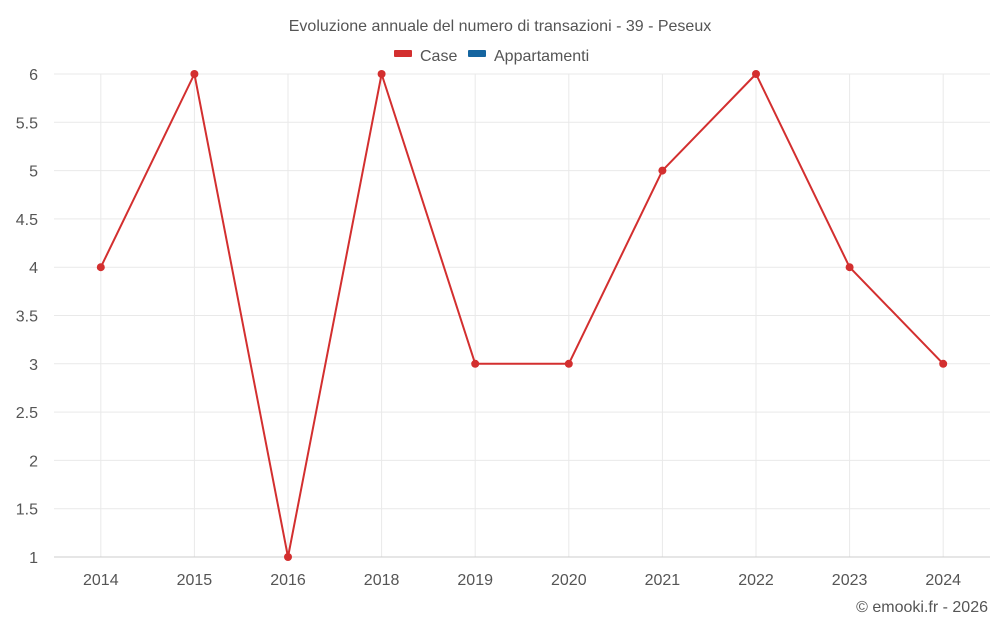  What do you see at coordinates (438, 56) in the screenshot?
I see `legend-label-case: Case` at bounding box center [438, 56].